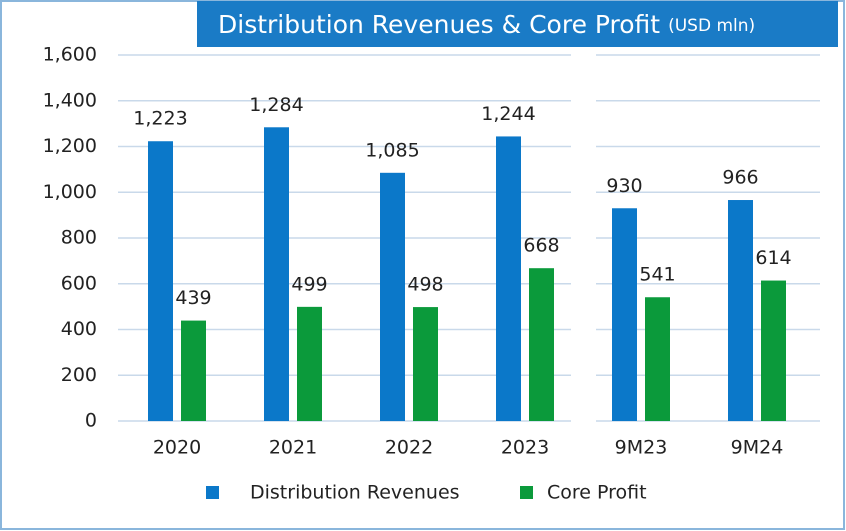 This screenshot has width=846, height=531. What do you see at coordinates (355, 493) in the screenshot?
I see `legend-label: Distribution Revenues` at bounding box center [355, 493].